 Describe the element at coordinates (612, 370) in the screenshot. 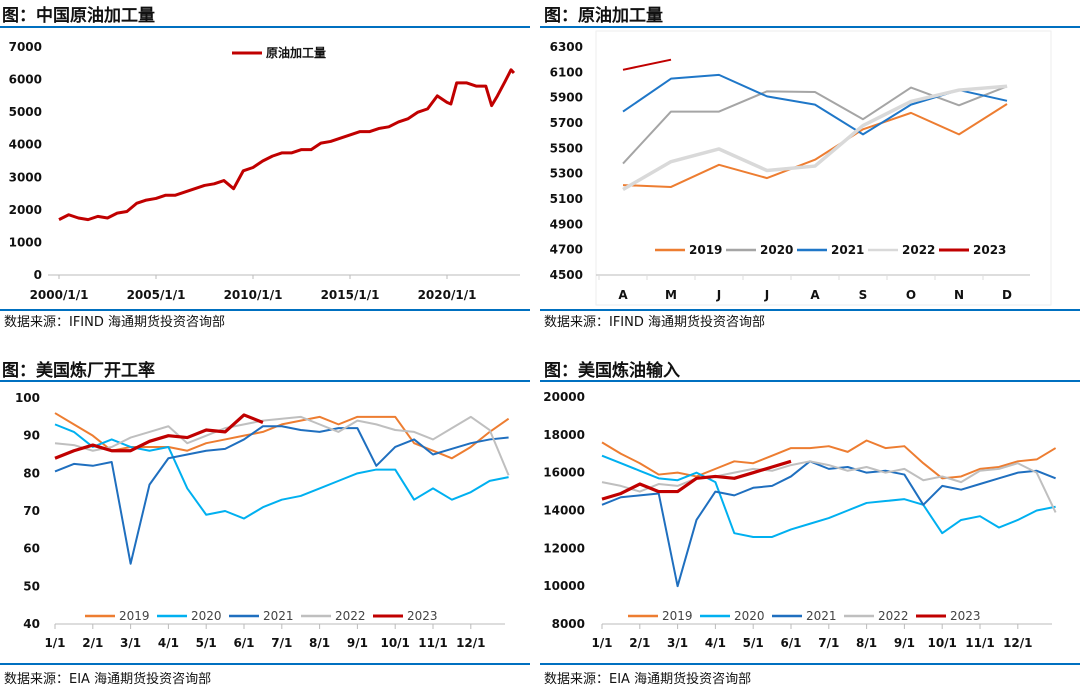

I see `panel-title: 图：美国炼油输入` at that location.